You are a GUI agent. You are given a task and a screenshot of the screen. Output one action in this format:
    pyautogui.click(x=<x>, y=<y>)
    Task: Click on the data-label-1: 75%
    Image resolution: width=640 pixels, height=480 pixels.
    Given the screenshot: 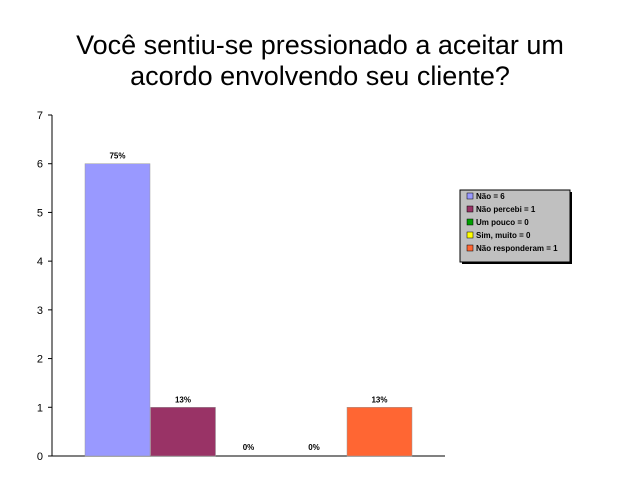 What is the action you would take?
    pyautogui.click(x=117, y=156)
    